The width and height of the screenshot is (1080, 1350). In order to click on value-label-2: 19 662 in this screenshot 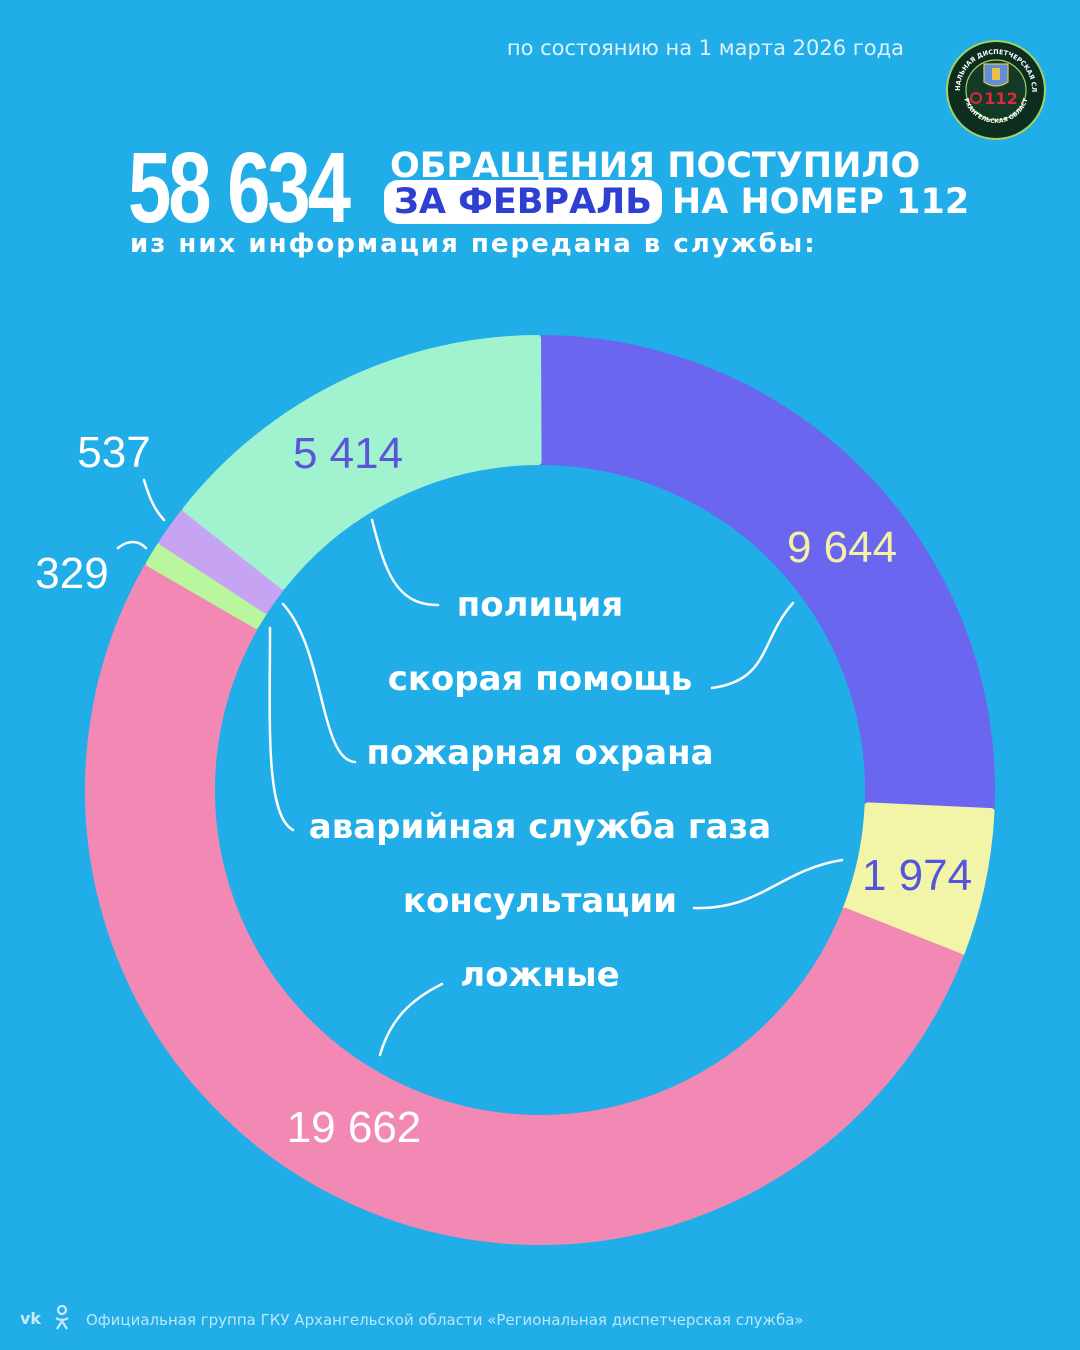, I will do `click(354, 1127)`.